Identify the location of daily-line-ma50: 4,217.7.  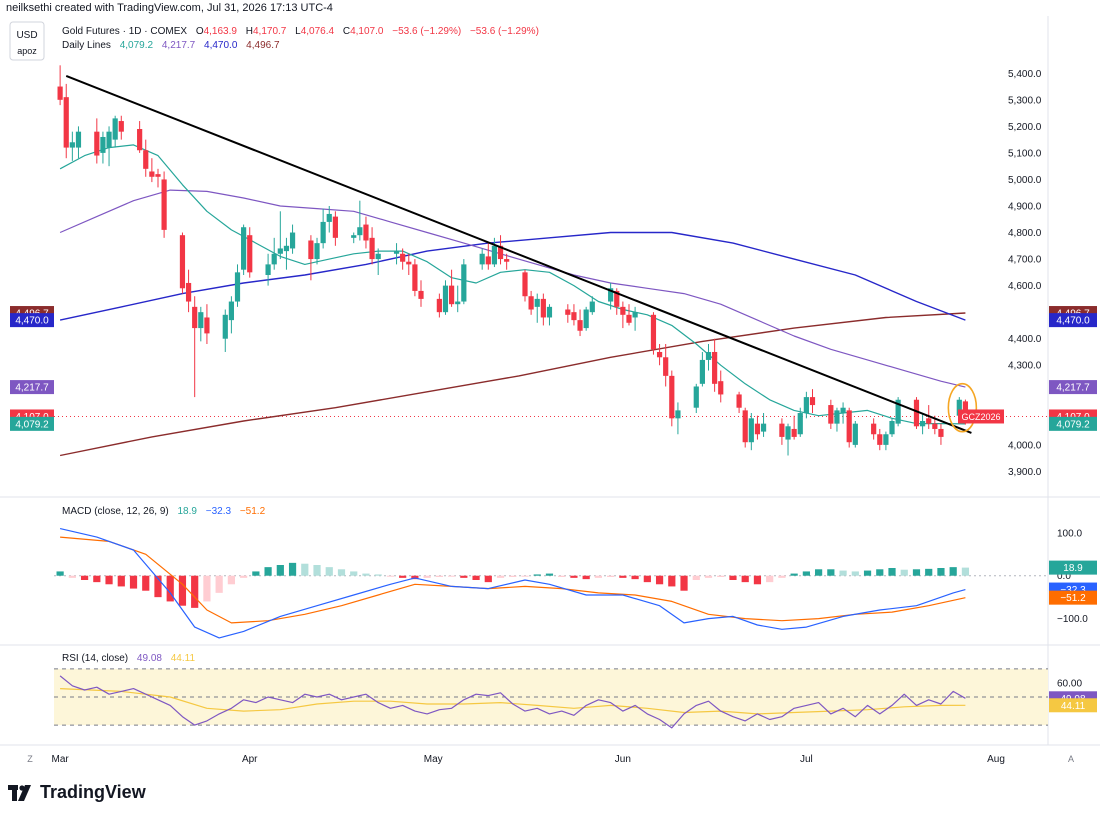
(179, 45).